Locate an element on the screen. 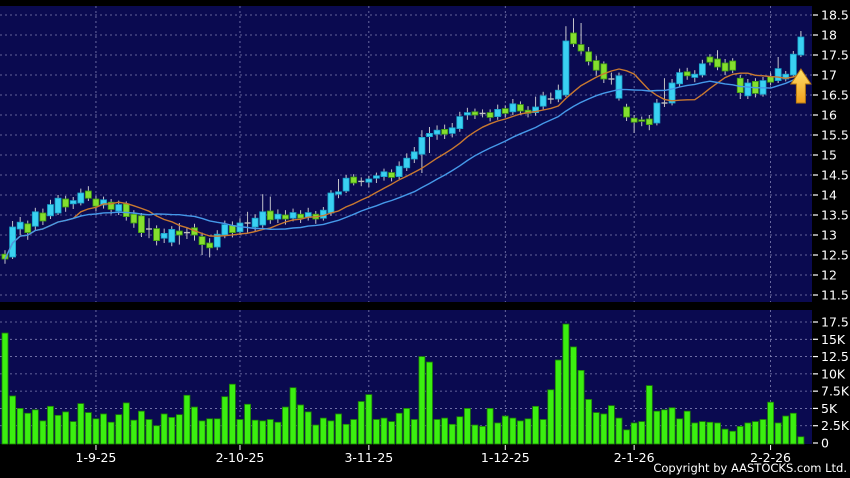 The image size is (850, 478). price-axis-label: 12.5 is located at coordinates (835, 255).